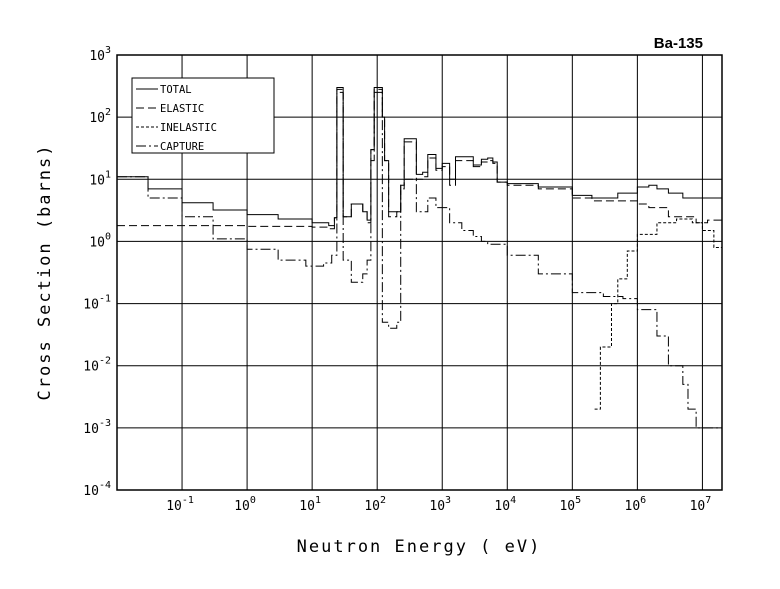 This screenshot has width=780, height=589. What do you see at coordinates (97, 303) in the screenshot?
I see `y-tick-label-4: 10⁻¹` at bounding box center [97, 303].